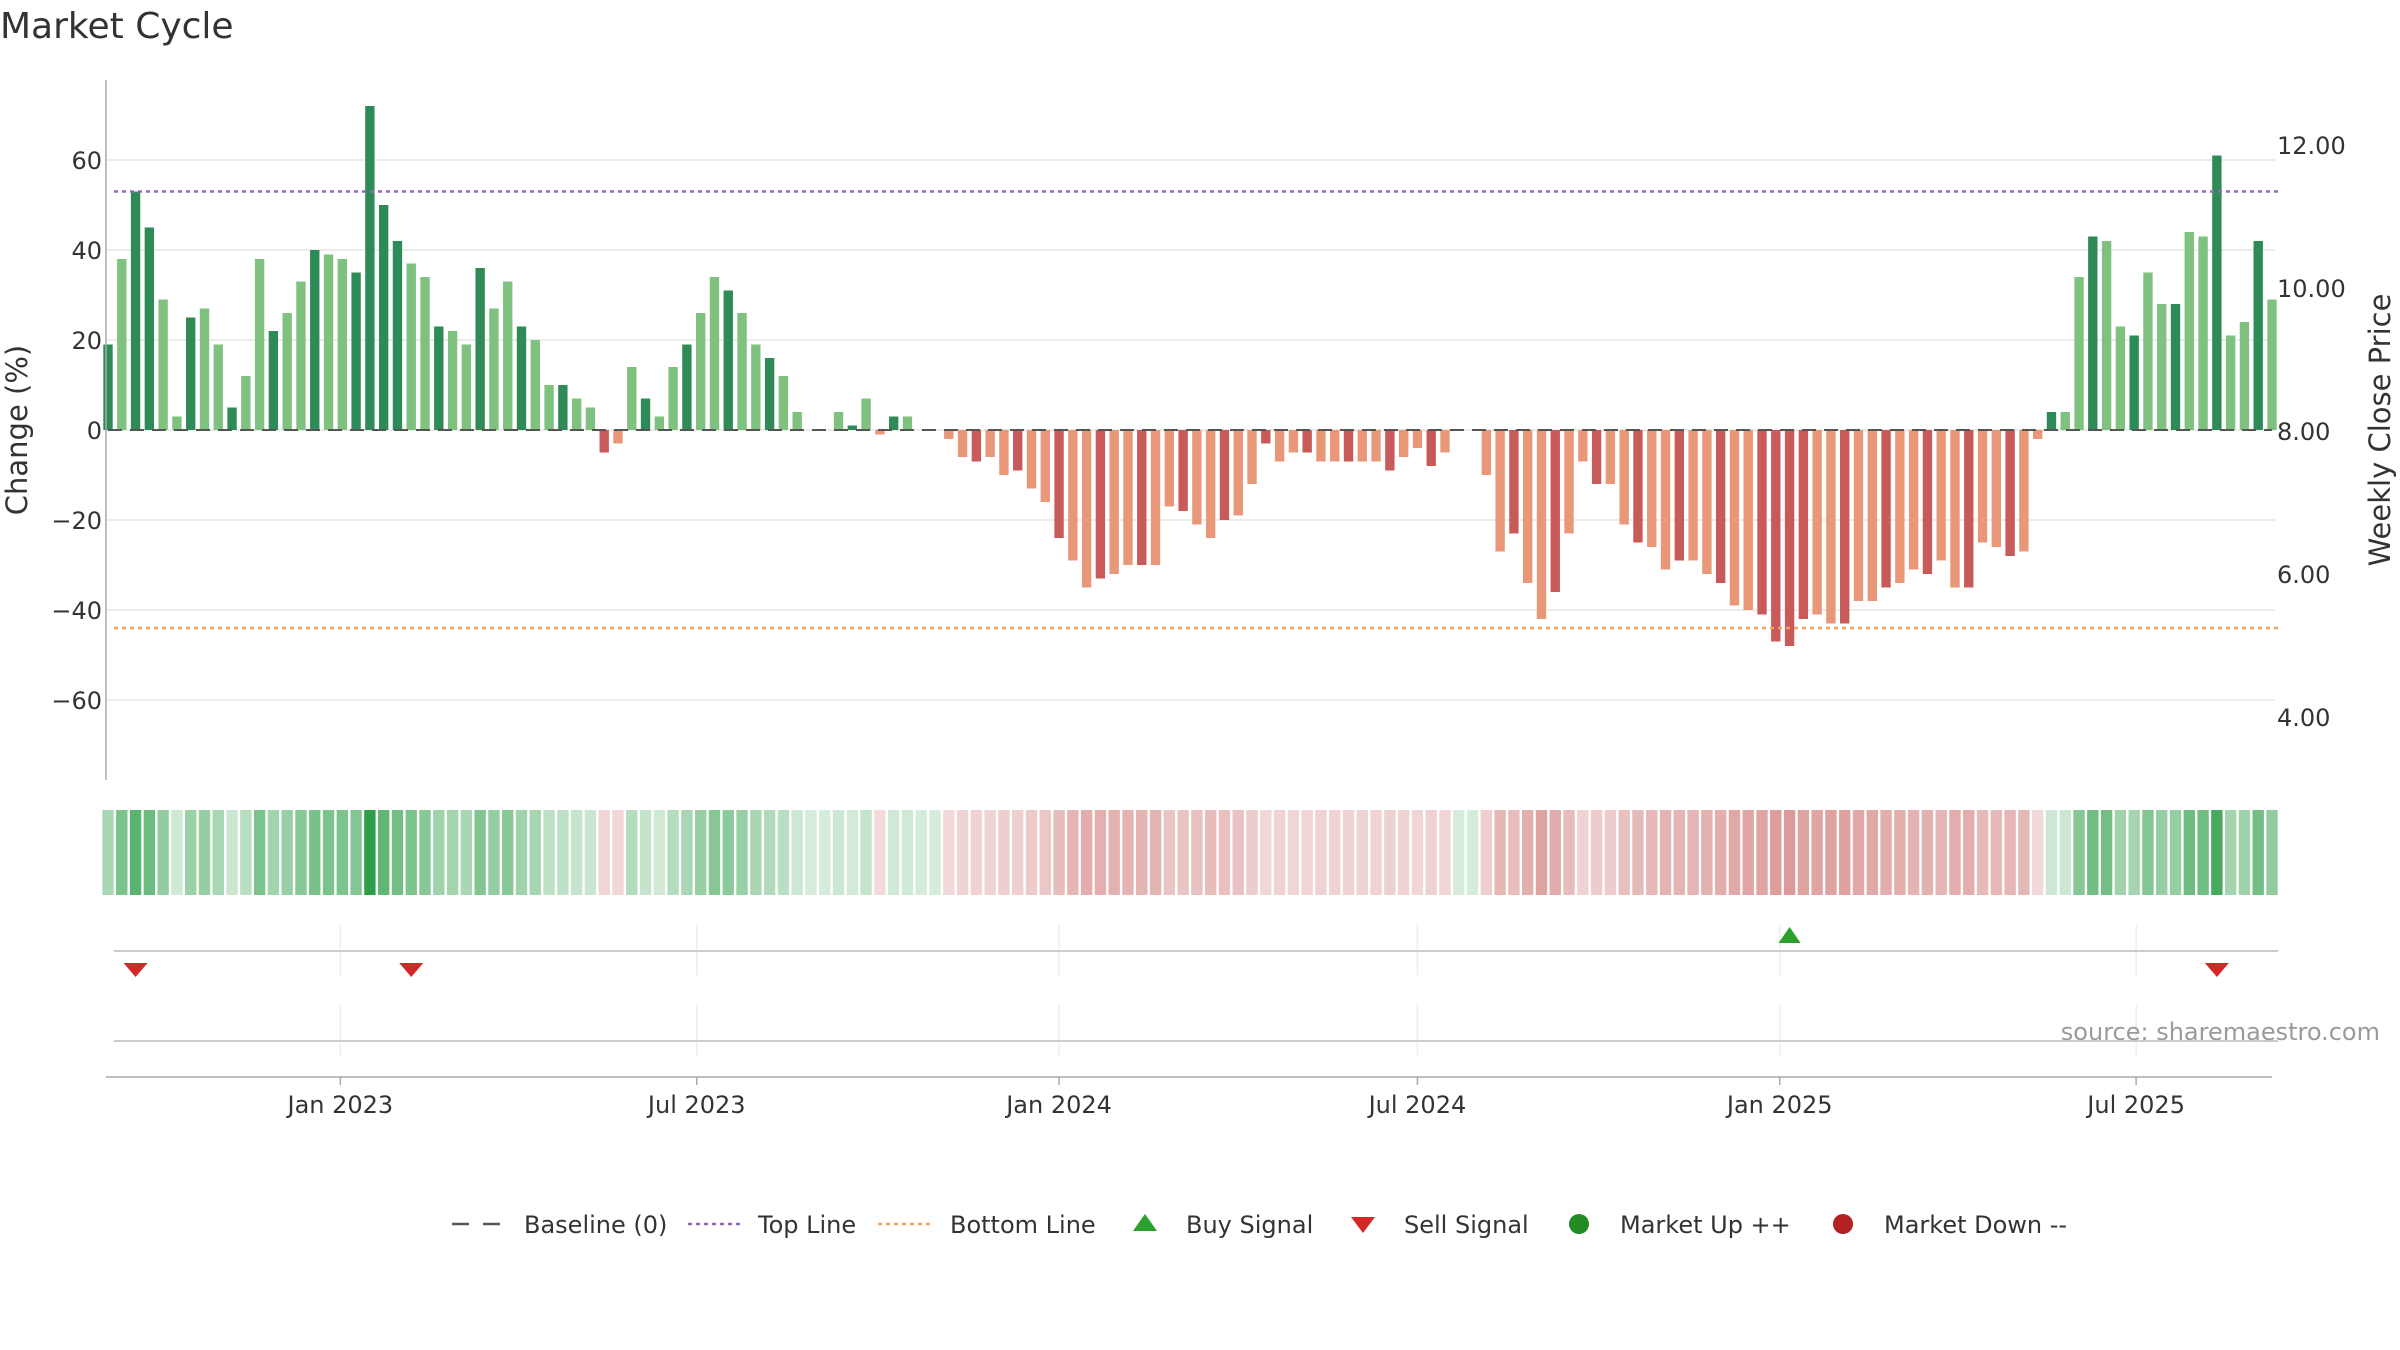 Image resolution: width=2400 pixels, height=1350 pixels. What do you see at coordinates (2303, 718) in the screenshot?
I see `y2-tick-label: 4.00` at bounding box center [2303, 718].